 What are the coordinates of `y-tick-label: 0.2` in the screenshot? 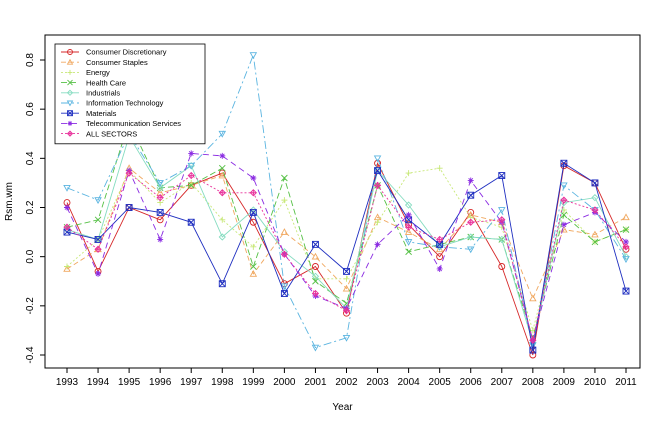 It's located at (30, 207).